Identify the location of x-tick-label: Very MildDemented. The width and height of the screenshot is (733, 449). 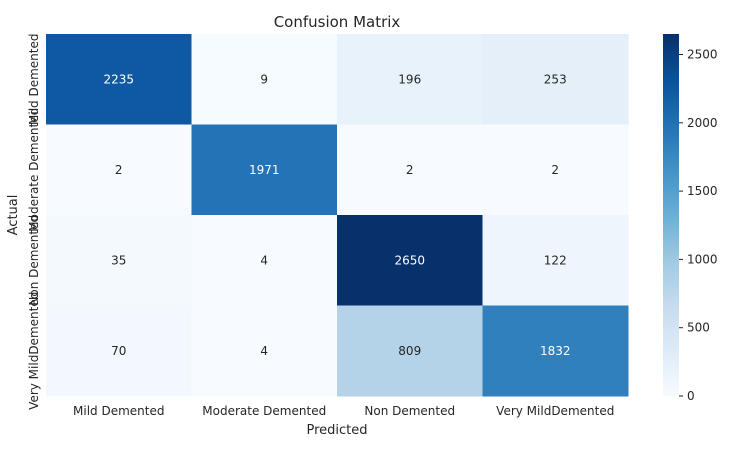
(555, 411).